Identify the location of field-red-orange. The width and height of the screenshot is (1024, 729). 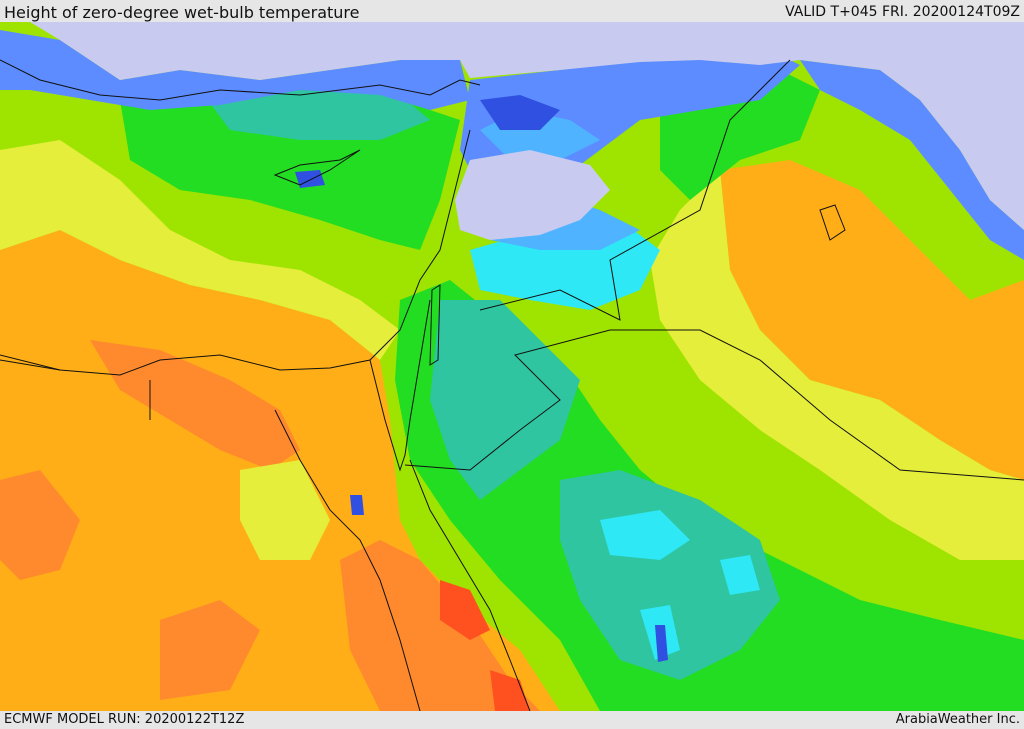
(485, 645).